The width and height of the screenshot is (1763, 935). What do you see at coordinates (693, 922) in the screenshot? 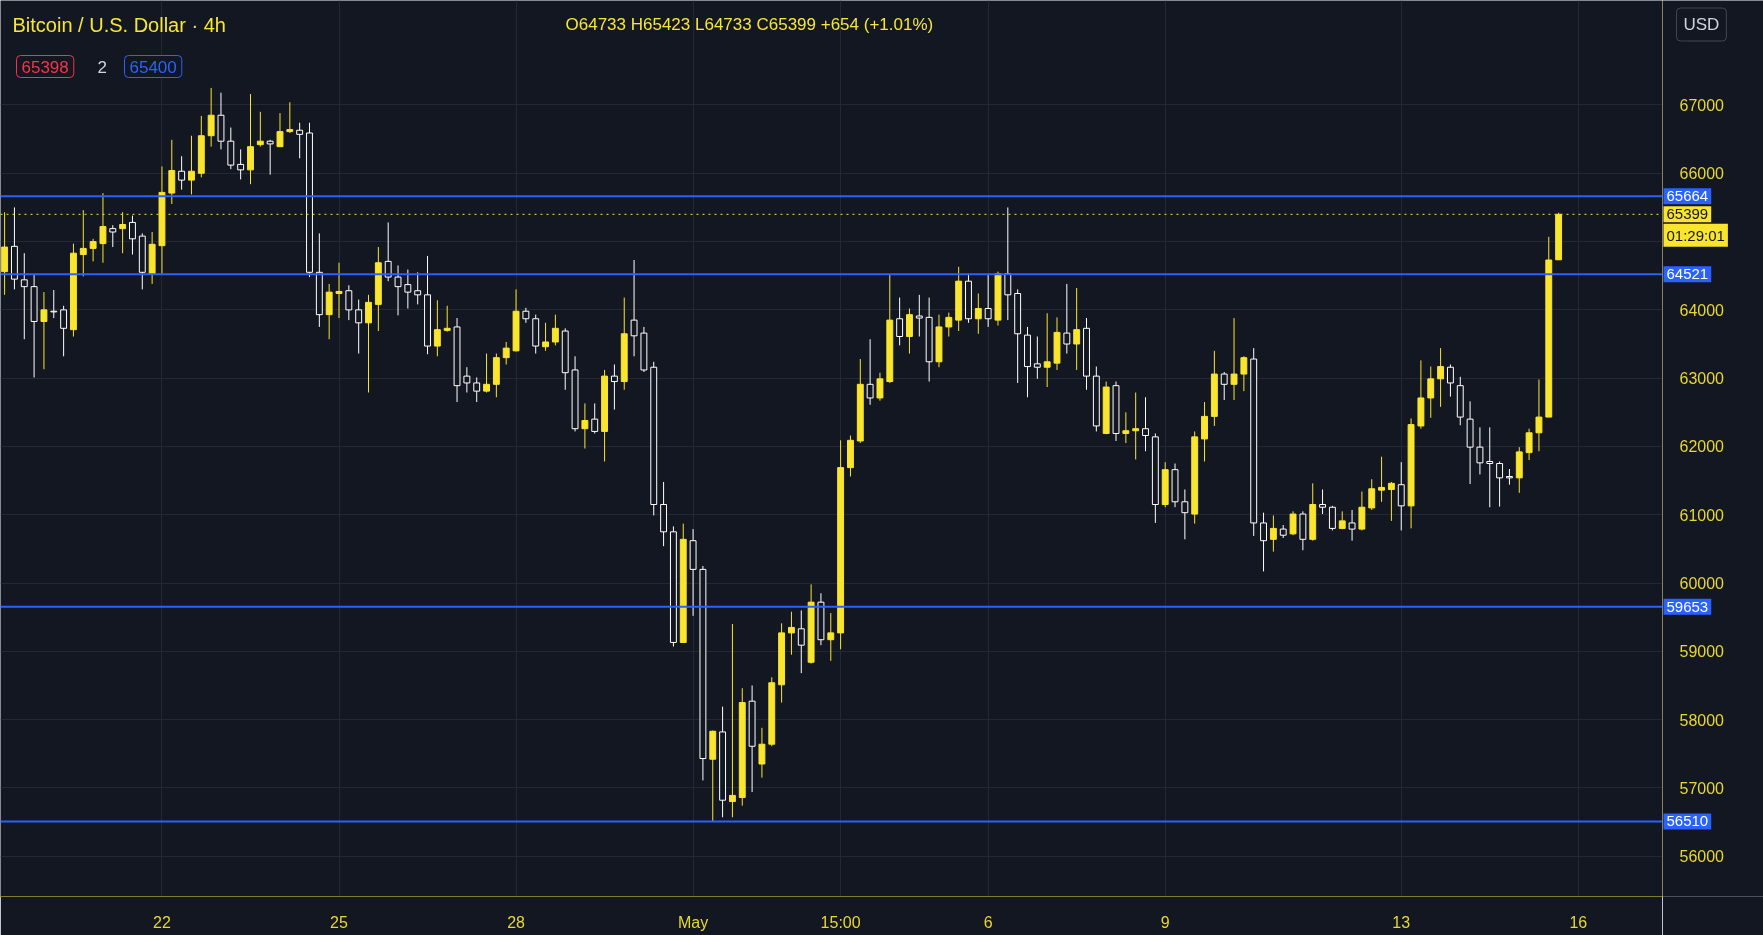
I see `x-tick-label: May` at bounding box center [693, 922].